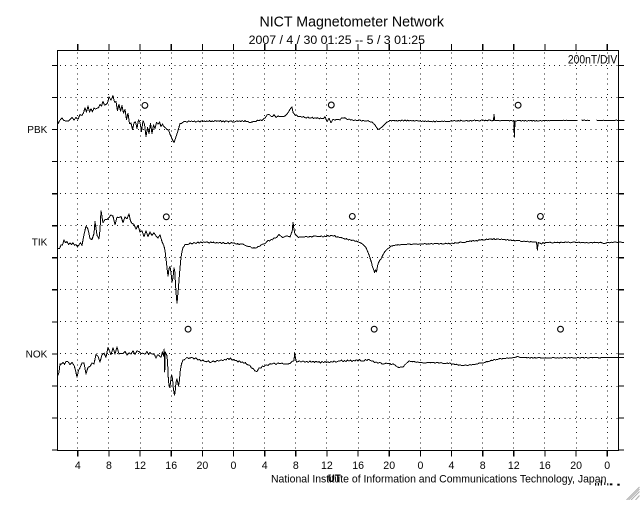  I want to click on svg-text: NICT Magnetometer Network, so click(351, 22).